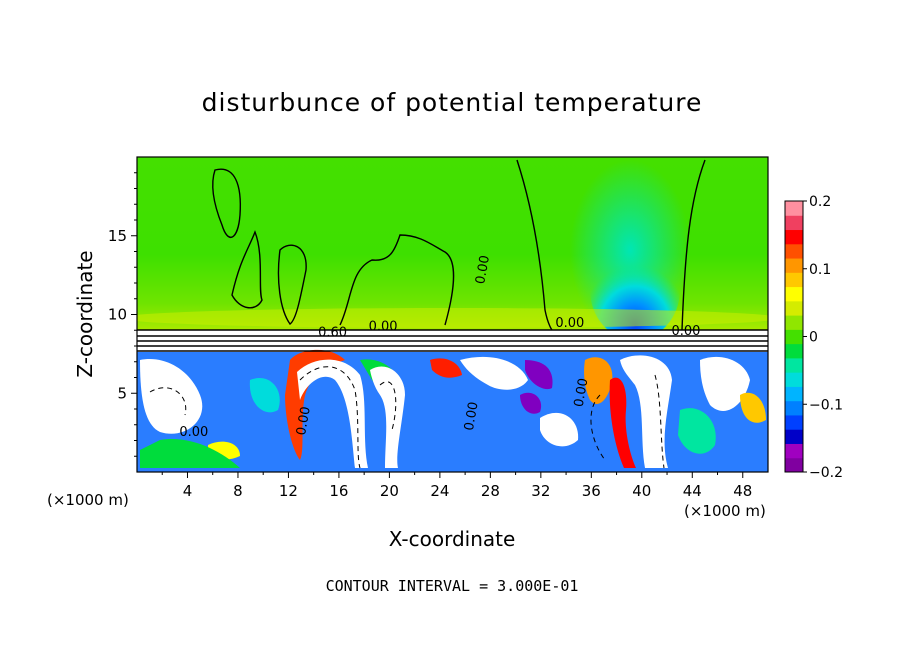 The image size is (904, 654). I want to click on y-axis-label: Z-coordinate, so click(85, 313).